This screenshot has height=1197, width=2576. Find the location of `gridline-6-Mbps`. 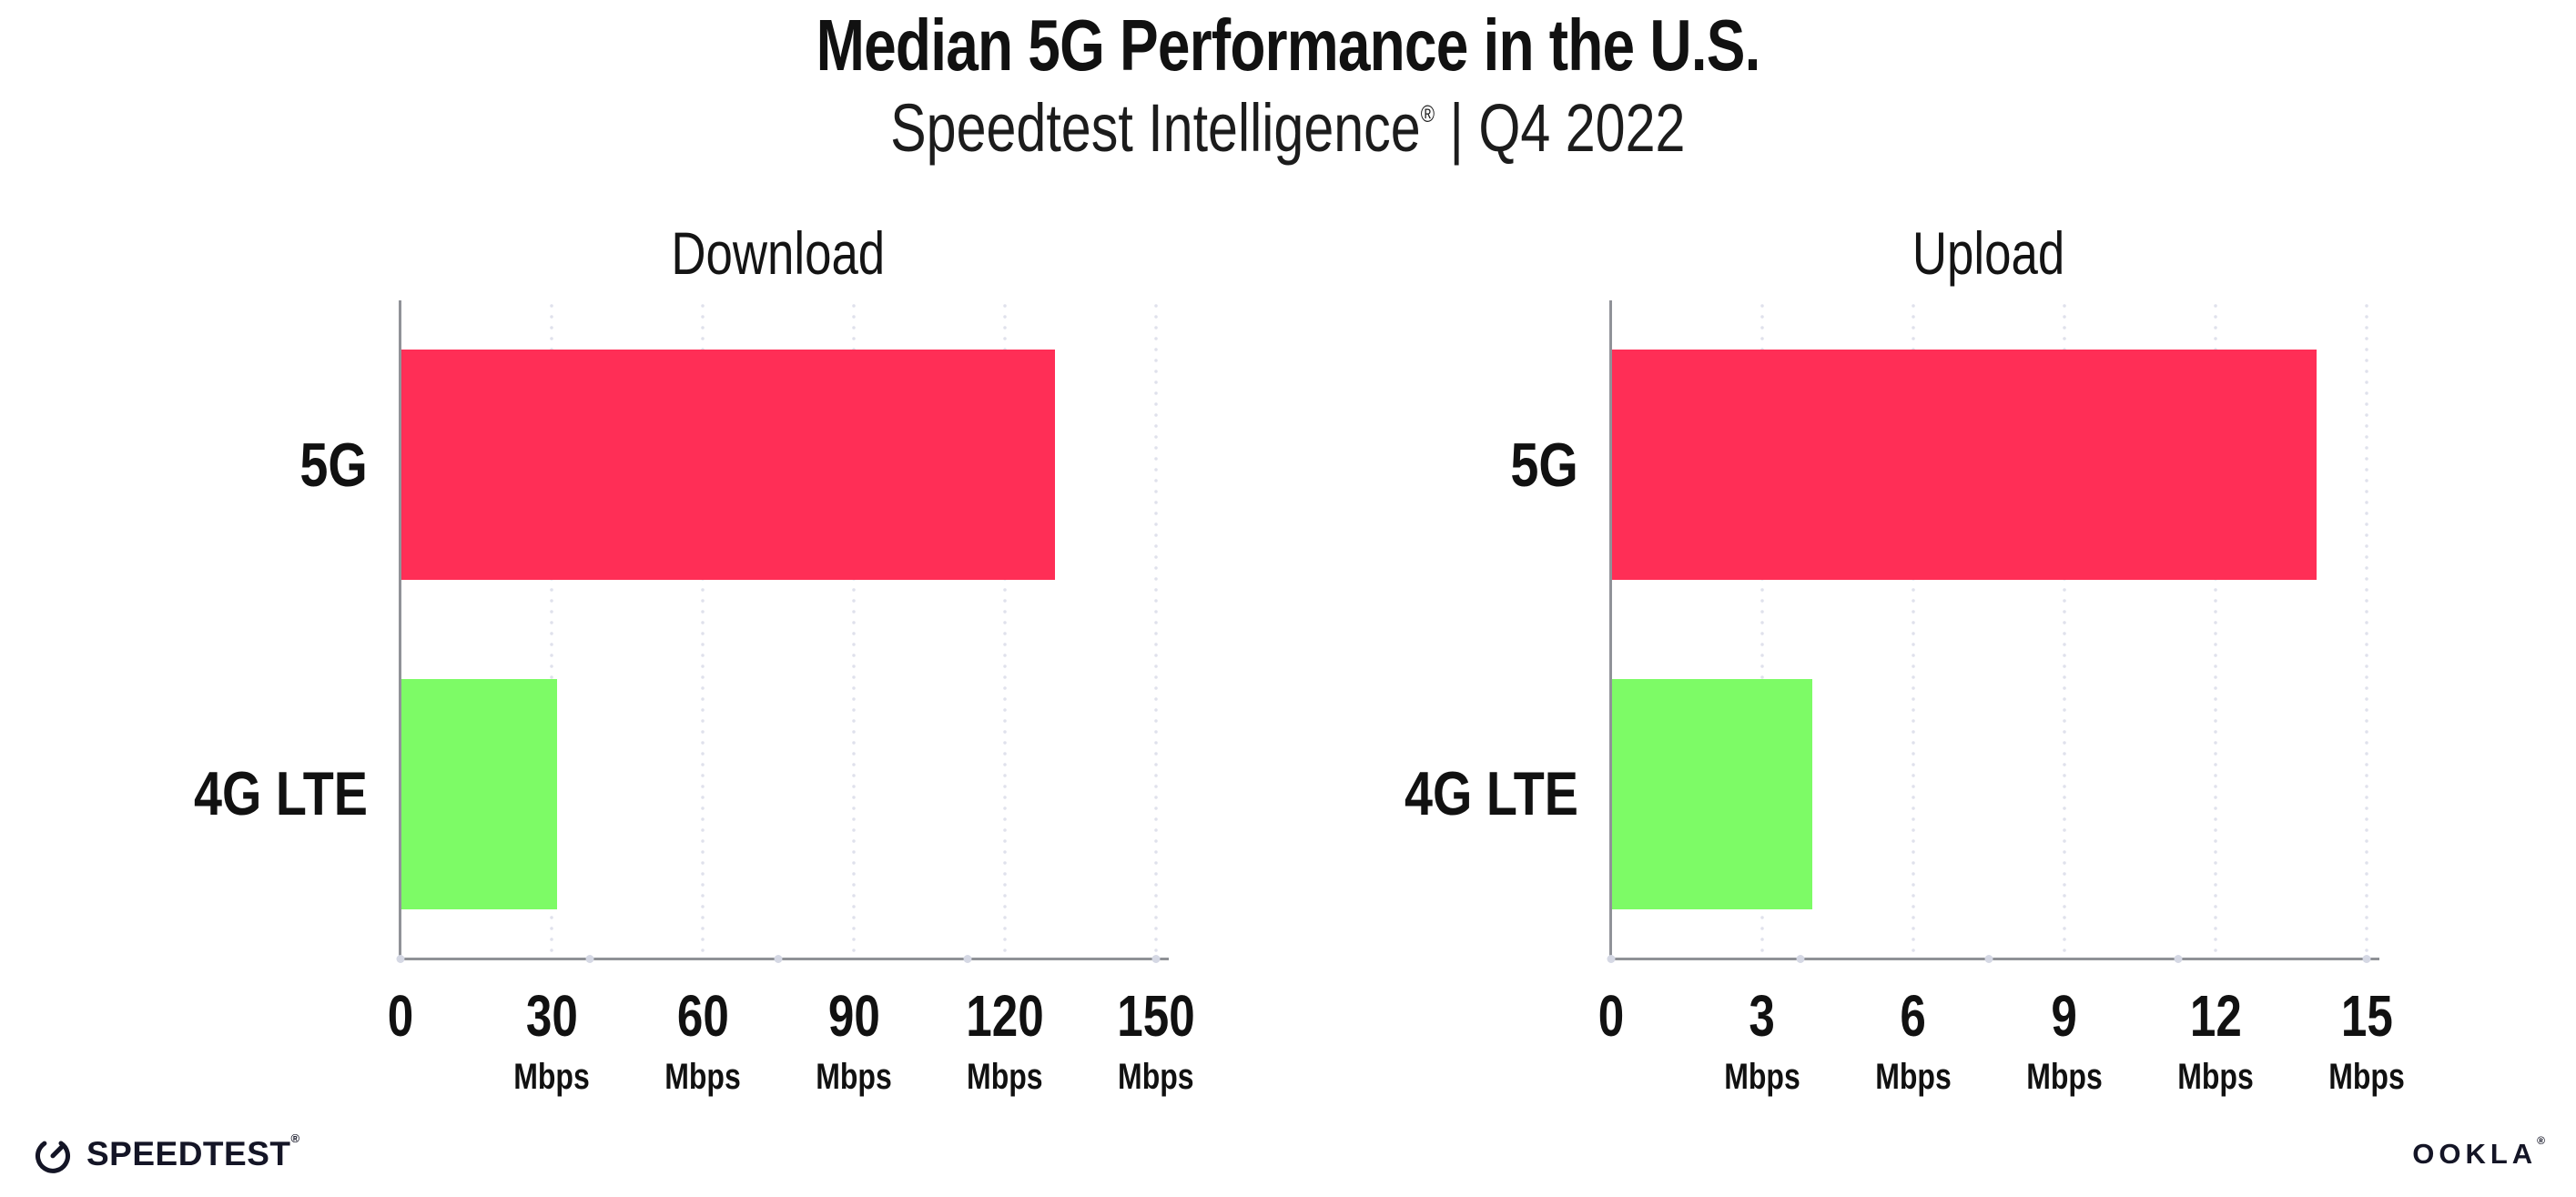

gridline-6-Mbps is located at coordinates (1913, 630).